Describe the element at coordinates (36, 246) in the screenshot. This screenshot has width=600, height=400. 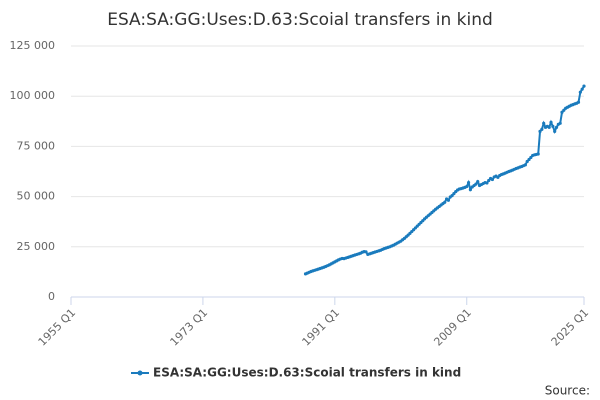
I see `y-tick-label: 25 000` at that location.